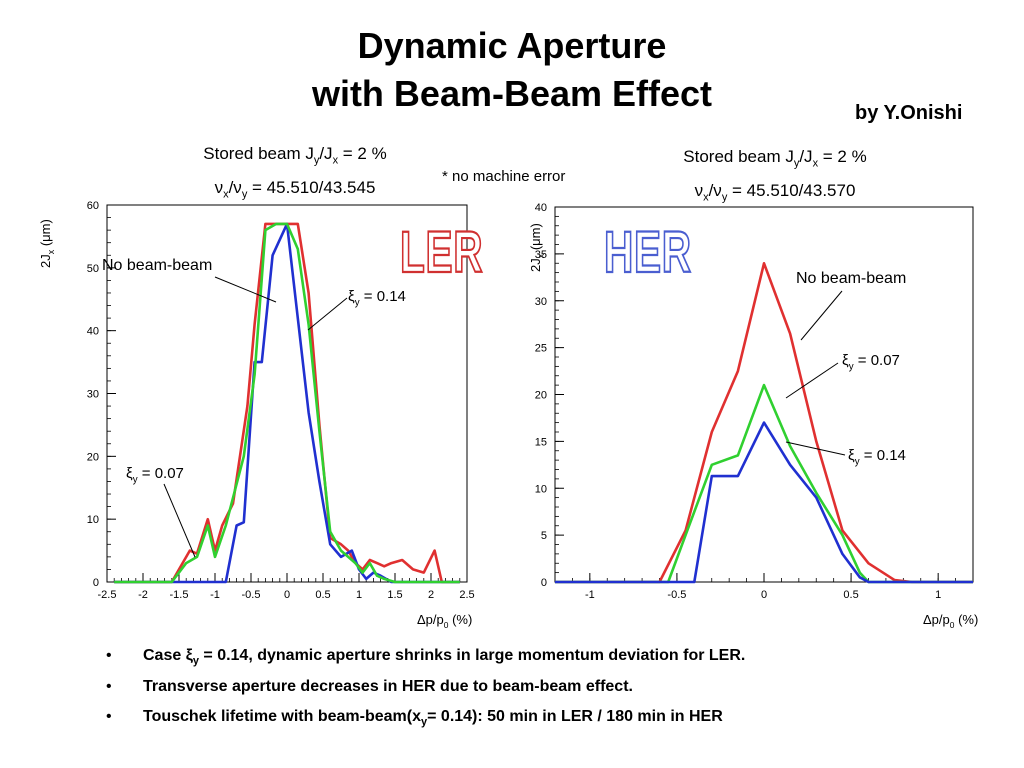 The width and height of the screenshot is (1024, 768). What do you see at coordinates (541, 442) in the screenshot?
I see `y-tick-label: 15` at bounding box center [541, 442].